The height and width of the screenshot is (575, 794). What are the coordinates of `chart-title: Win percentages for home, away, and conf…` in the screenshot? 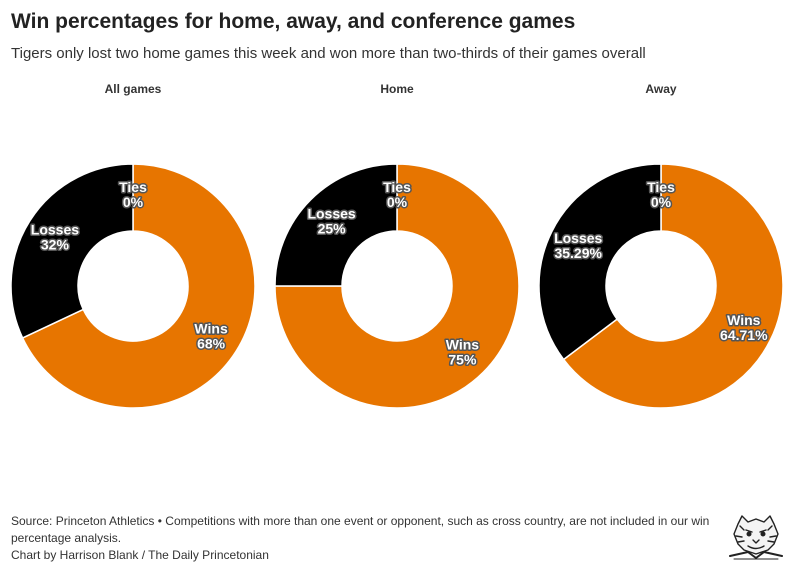 It's located at (293, 21).